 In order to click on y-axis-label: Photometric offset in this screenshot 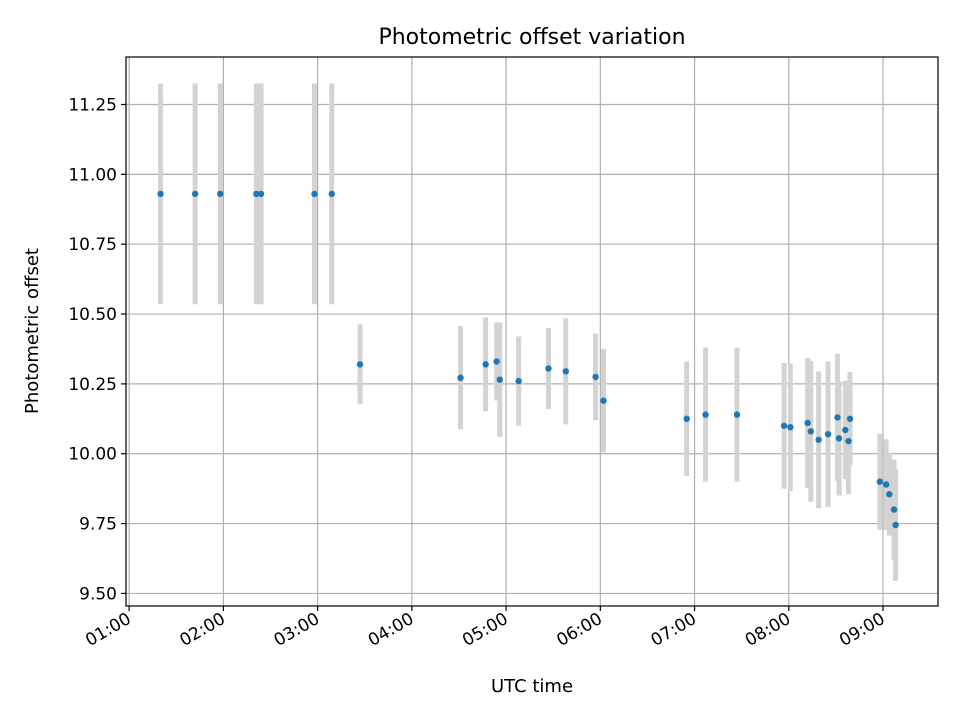, I will do `click(32, 331)`.